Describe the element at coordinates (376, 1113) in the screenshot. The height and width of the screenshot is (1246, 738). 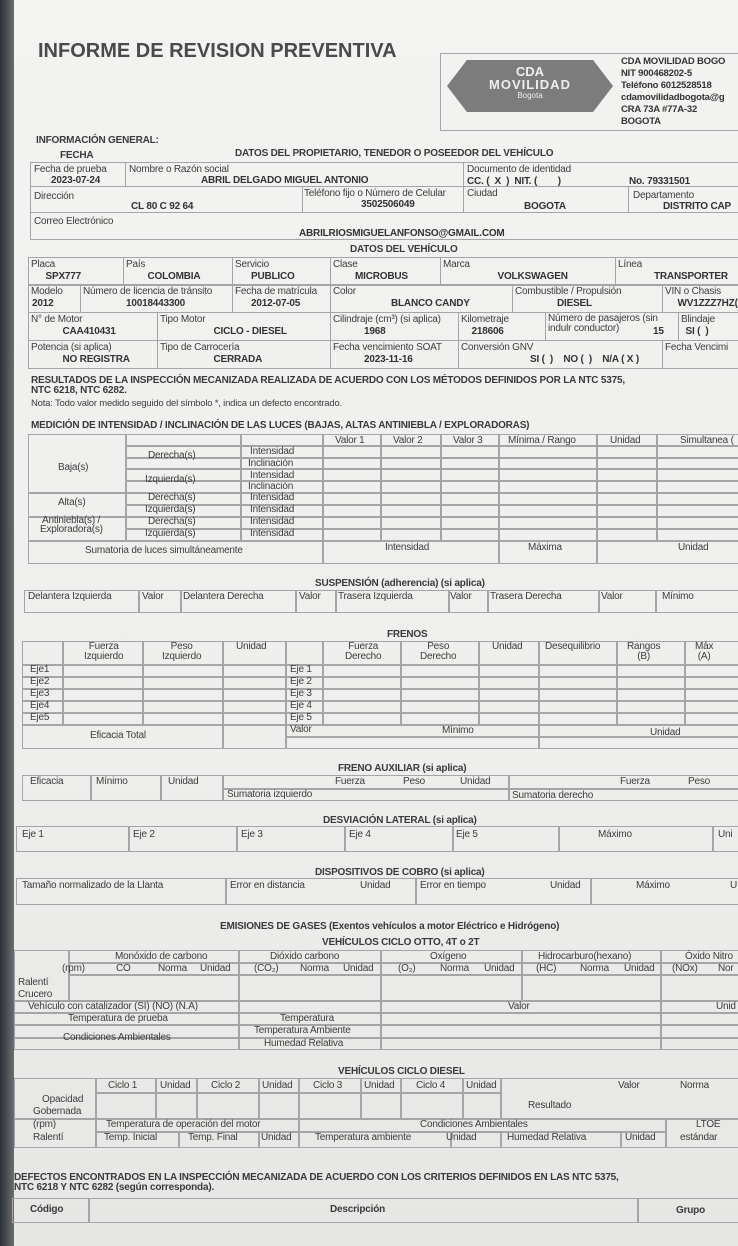
I see `diesel-grid` at that location.